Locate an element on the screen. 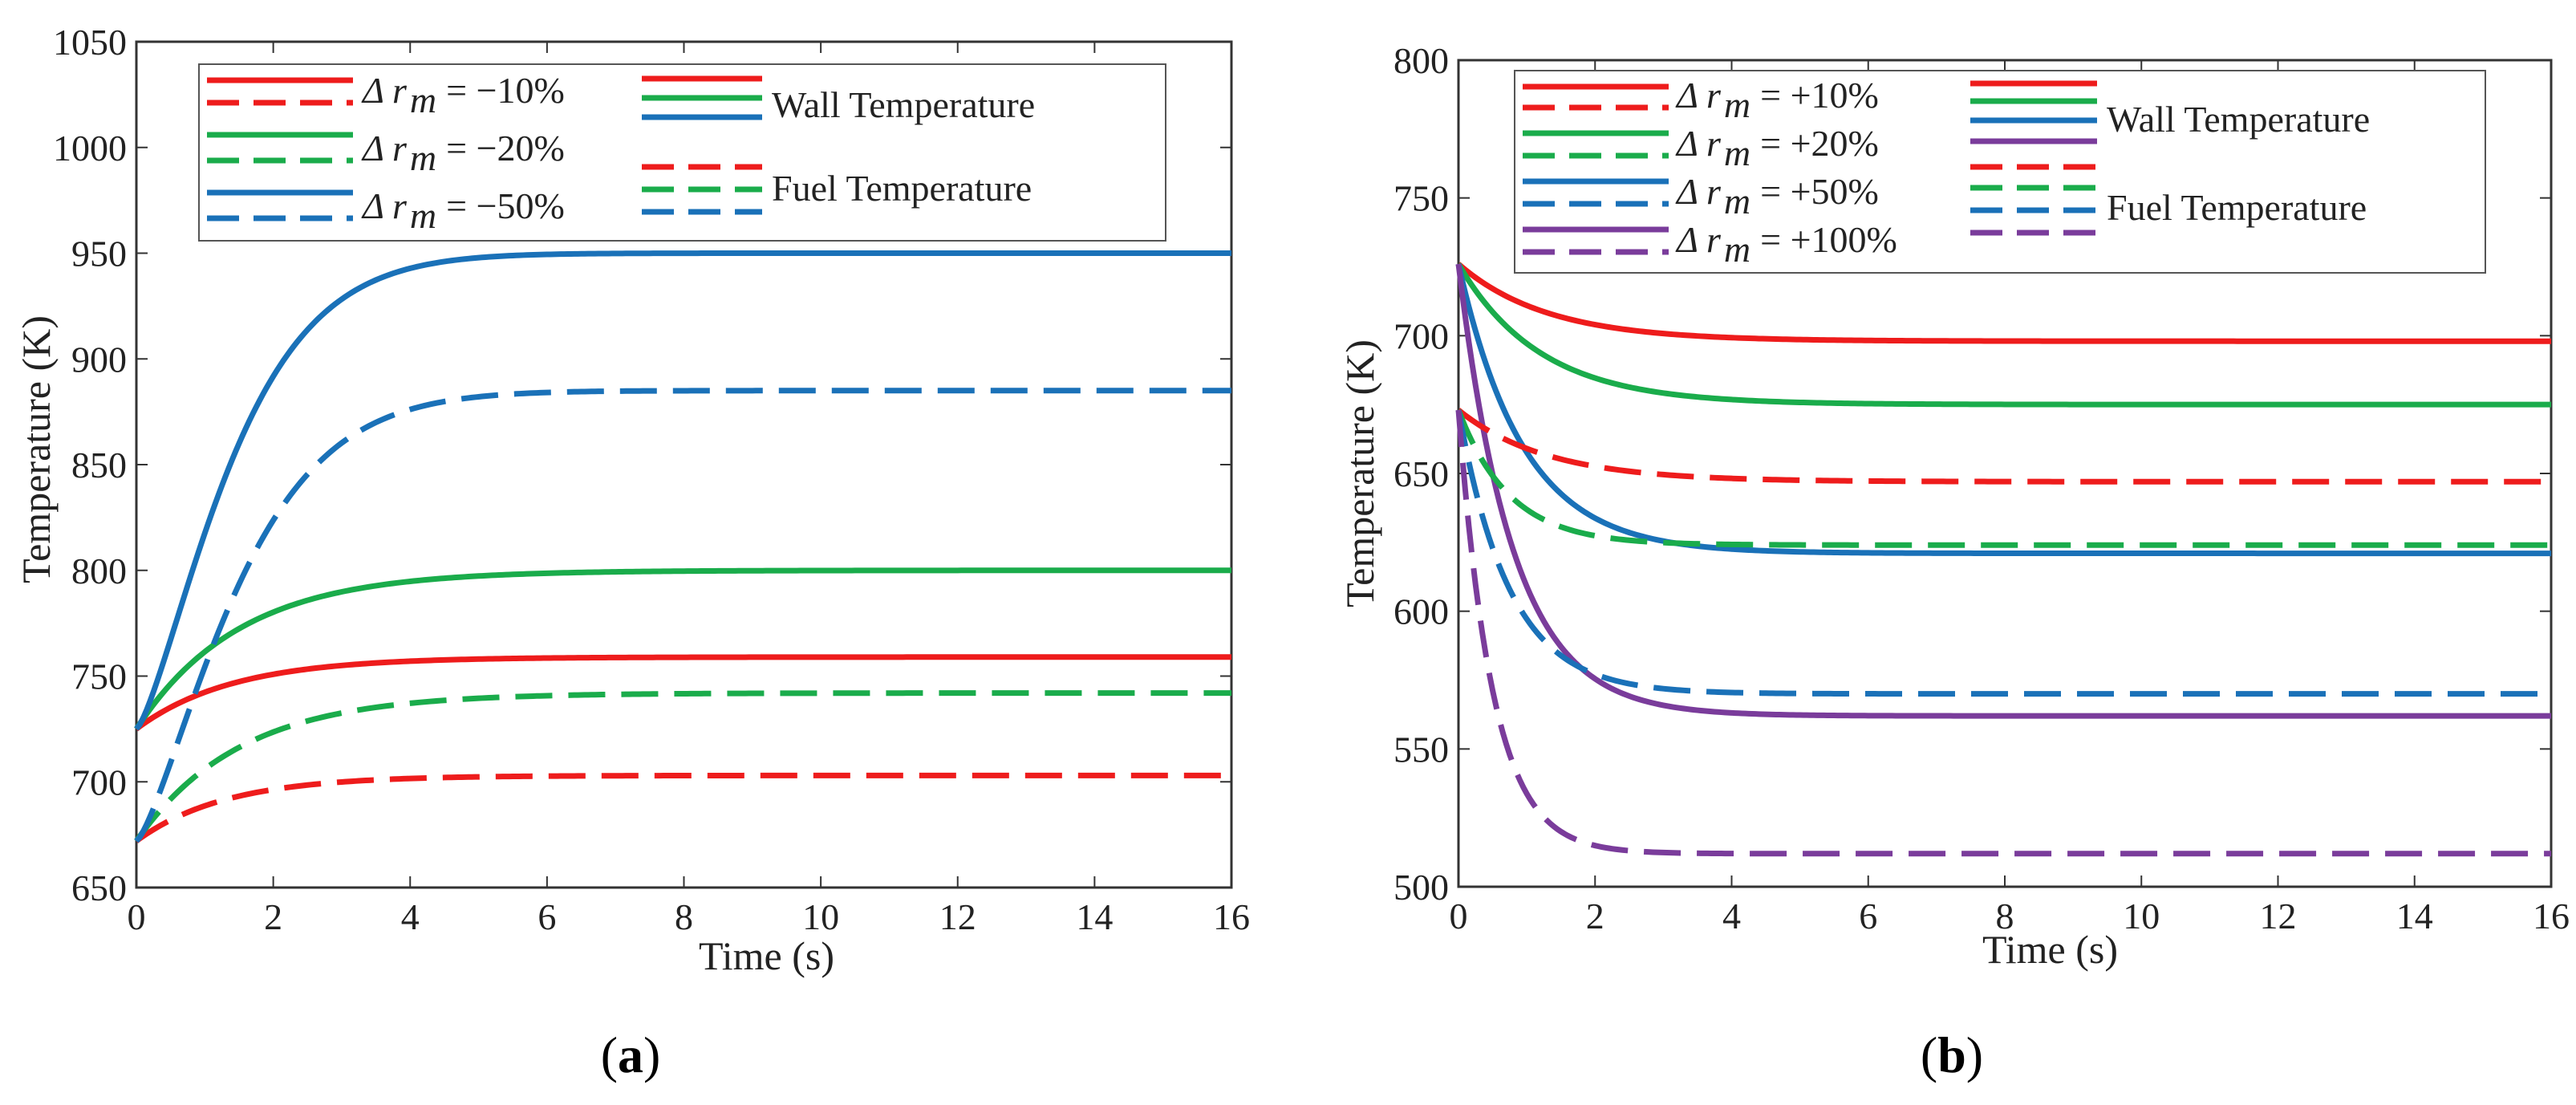 This screenshot has height=1105, width=2576. legend-b-label-plus20: Δ r m = +20% is located at coordinates (1777, 148).